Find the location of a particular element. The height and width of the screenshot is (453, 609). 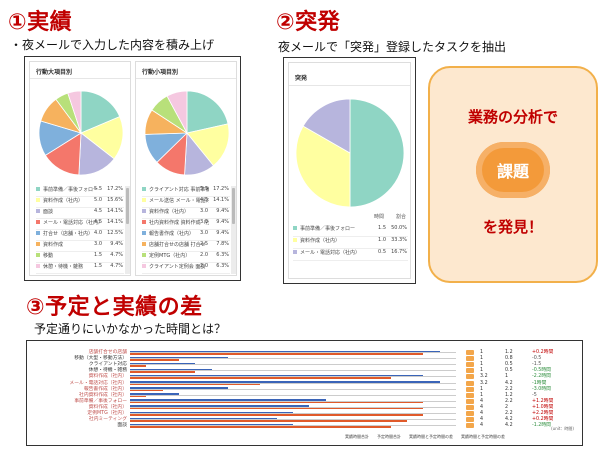

table-row: 面談 4.5 14.1% is located at coordinates (80, 213).